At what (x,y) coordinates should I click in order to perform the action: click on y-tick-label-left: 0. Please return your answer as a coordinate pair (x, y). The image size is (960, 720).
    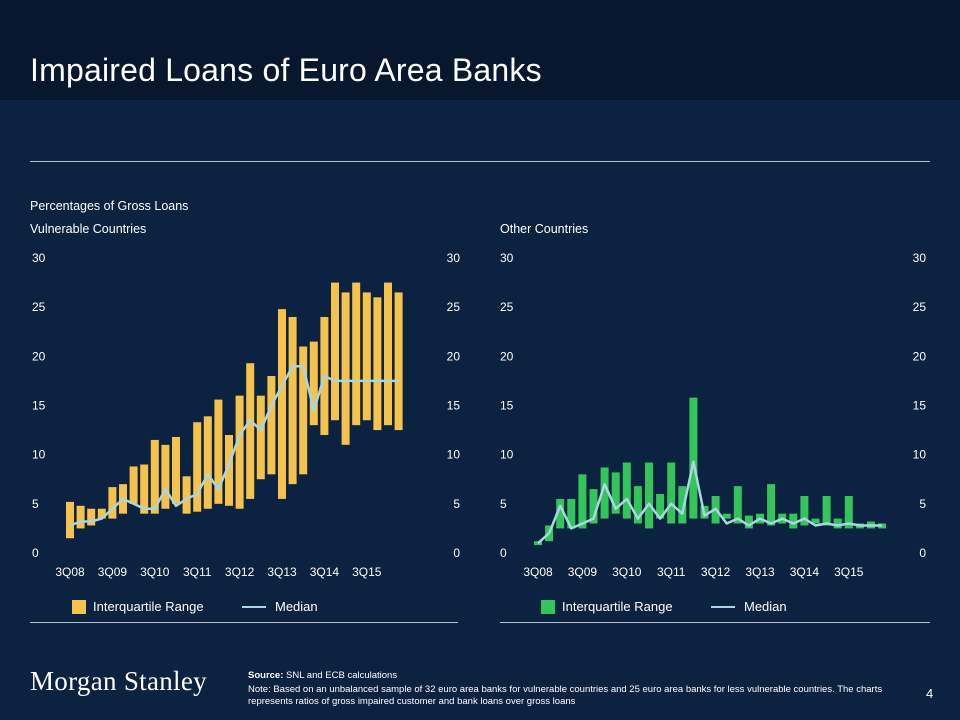
    Looking at the image, I should click on (35, 553).